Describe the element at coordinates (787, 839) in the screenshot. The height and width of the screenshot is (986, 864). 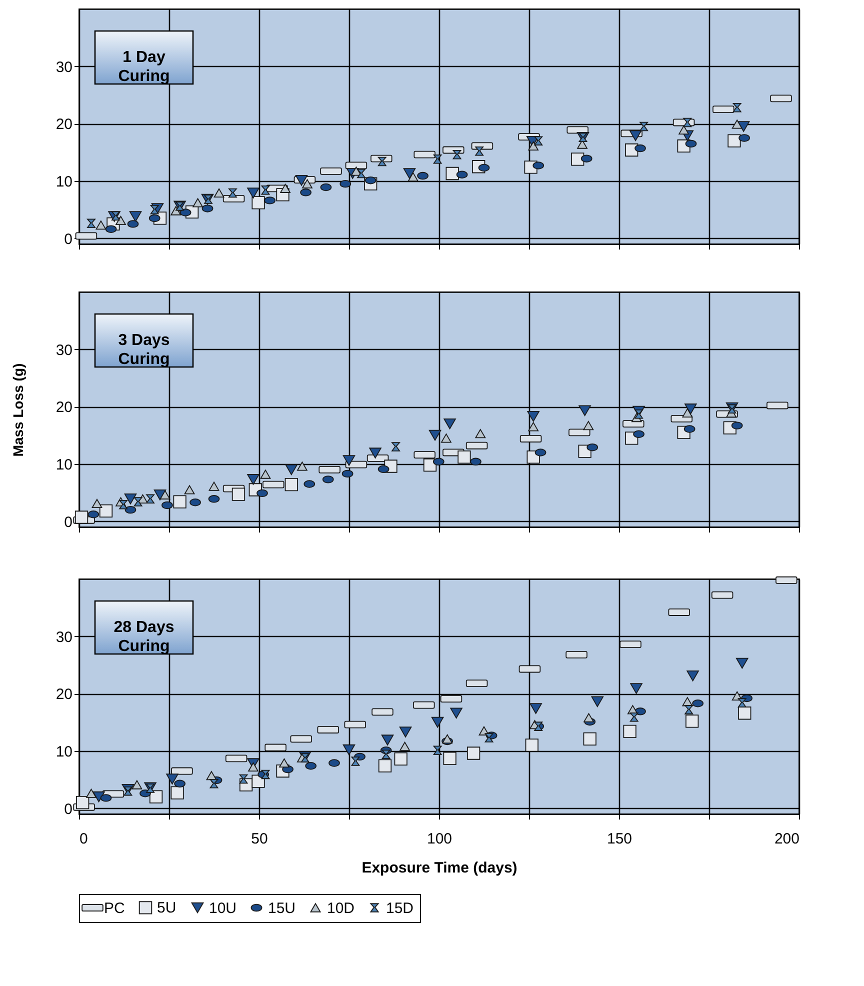
I see `x-tick-label: 200` at that location.